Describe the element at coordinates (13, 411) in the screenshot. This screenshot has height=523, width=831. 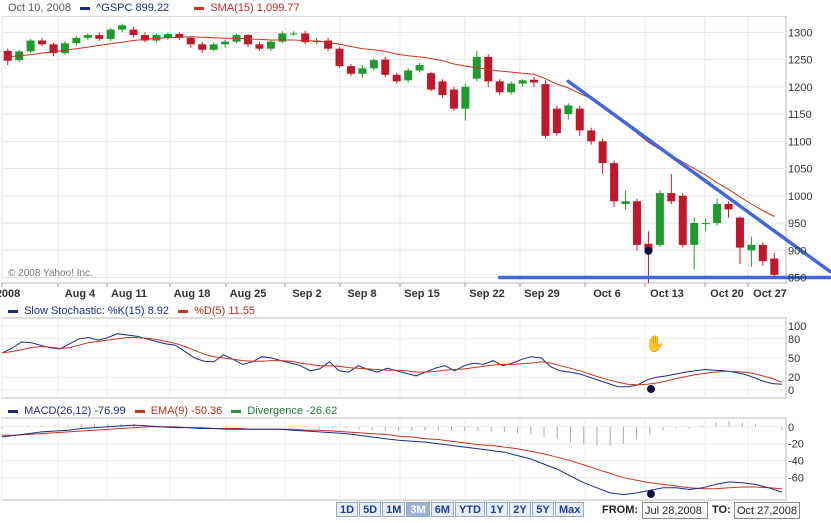
I see `macd-swatch` at that location.